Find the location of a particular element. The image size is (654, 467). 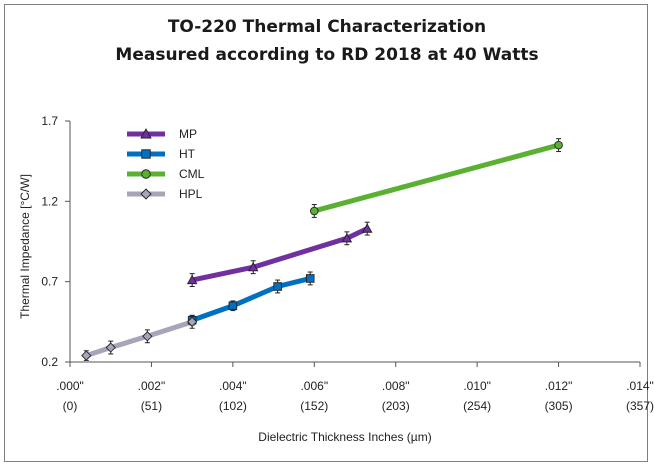

x-tick-label: .000" is located at coordinates (70, 386).